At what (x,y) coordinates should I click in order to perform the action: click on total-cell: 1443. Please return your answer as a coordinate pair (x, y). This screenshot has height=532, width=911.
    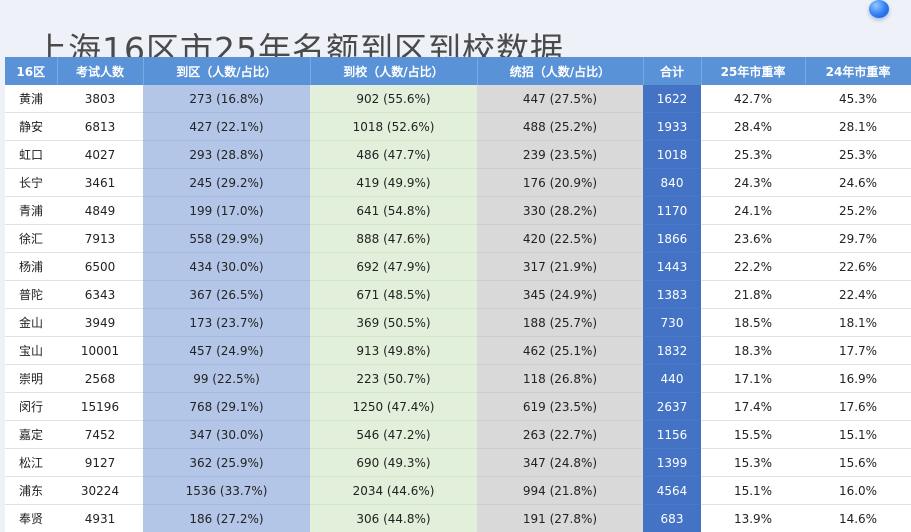
    Looking at the image, I should click on (672, 266).